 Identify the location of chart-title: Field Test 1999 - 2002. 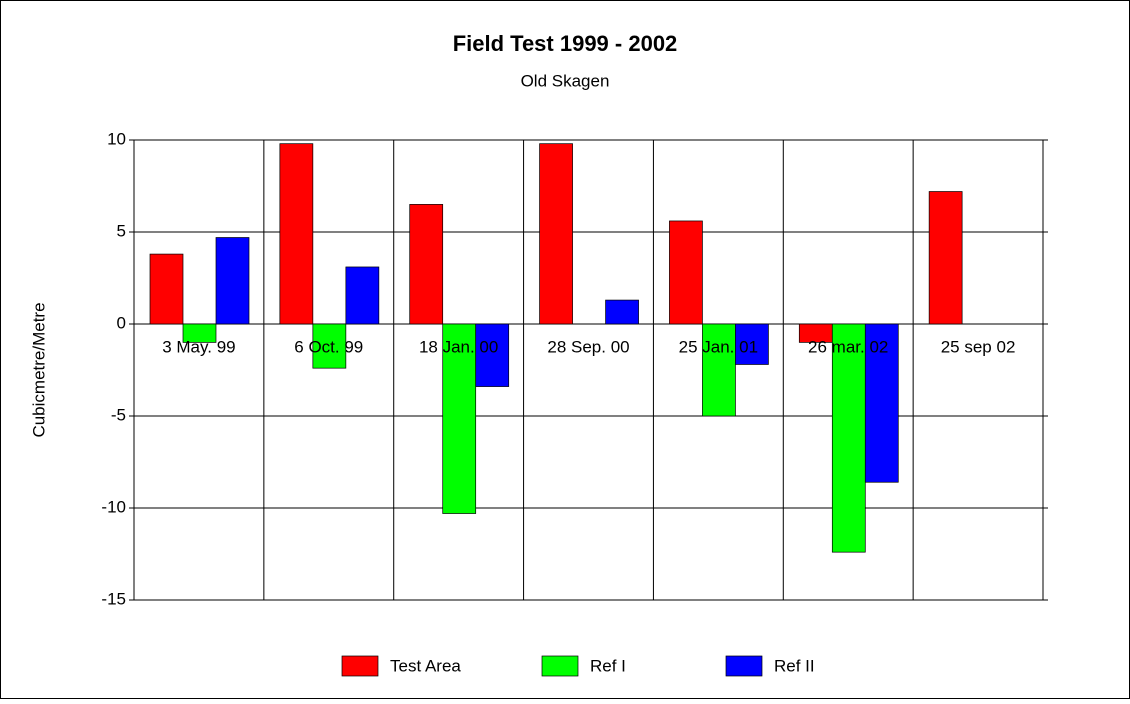
(565, 43).